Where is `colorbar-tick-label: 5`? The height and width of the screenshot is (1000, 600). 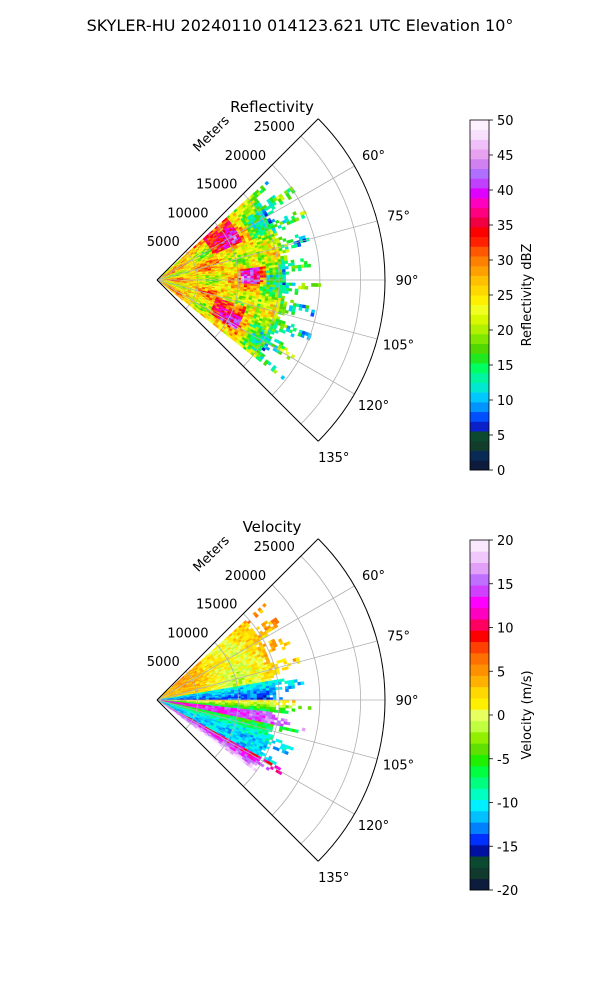 colorbar-tick-label: 5 is located at coordinates (501, 436).